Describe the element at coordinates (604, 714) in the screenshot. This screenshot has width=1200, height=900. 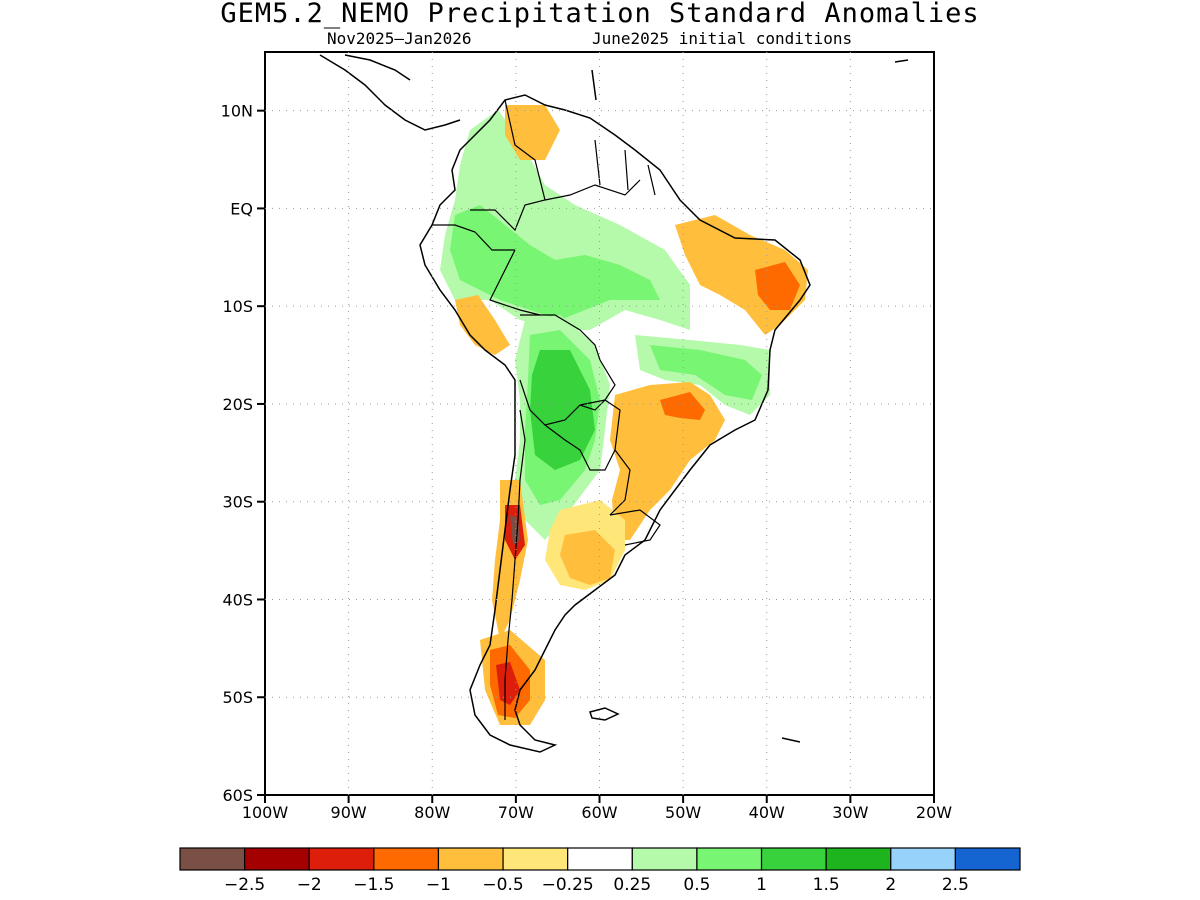
I see `falkland-islands` at that location.